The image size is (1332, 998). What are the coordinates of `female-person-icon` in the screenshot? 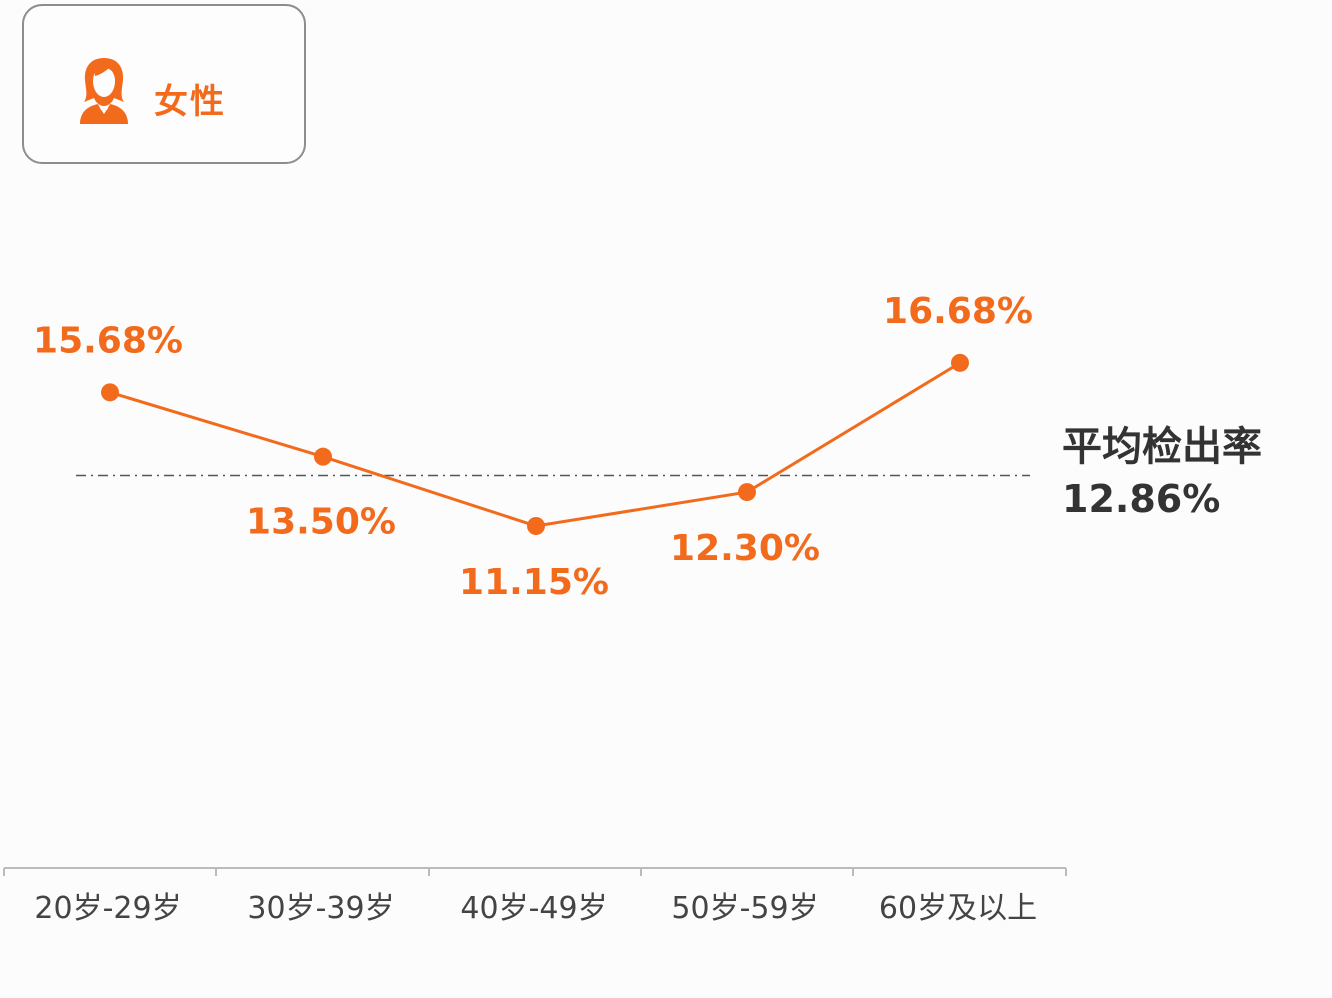 It's located at (104, 91).